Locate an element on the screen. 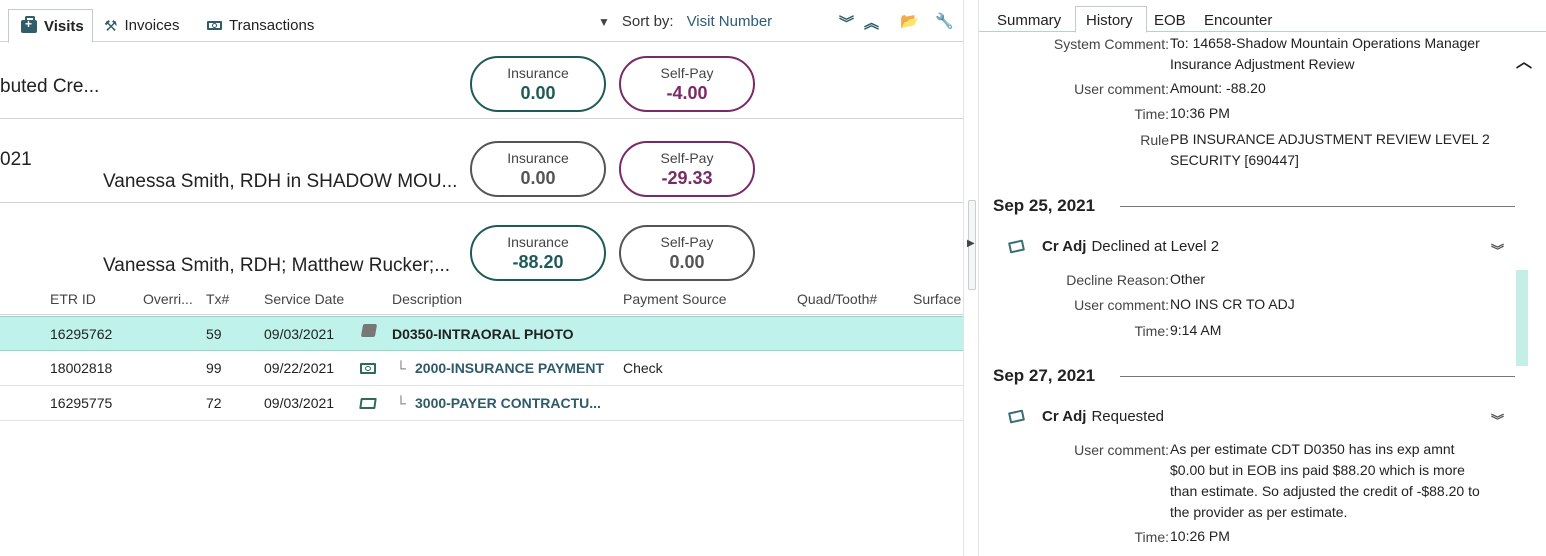 The image size is (1546, 556). history-date-heading: Sep 27, 2021 is located at coordinates (1044, 375).